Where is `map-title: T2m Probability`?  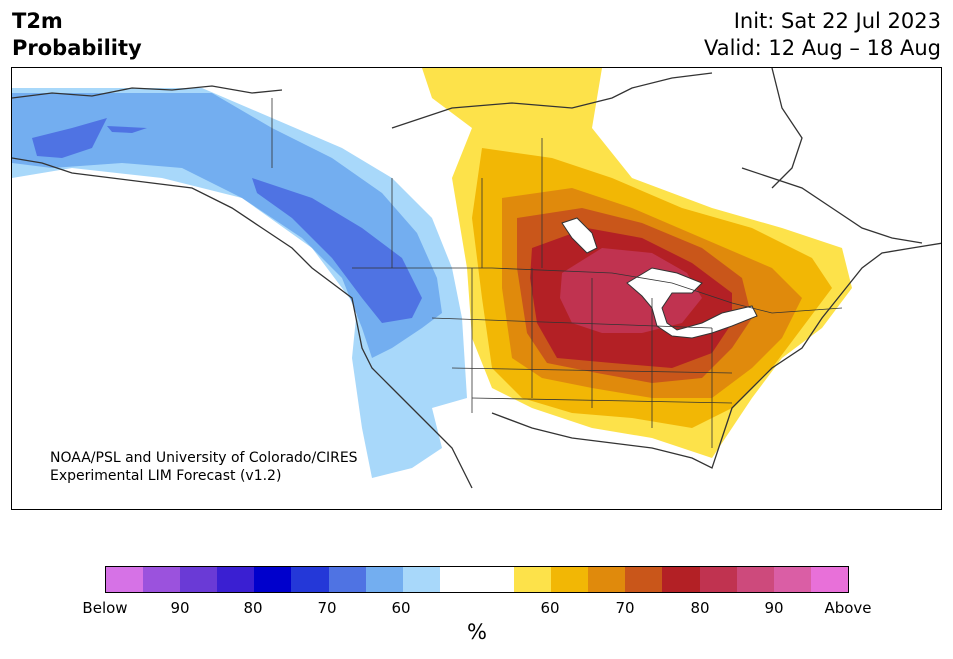
map-title: T2m Probability is located at coordinates (77, 35).